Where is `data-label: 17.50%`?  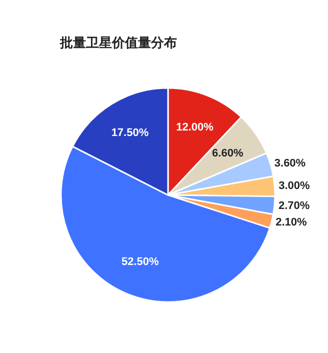 data-label: 17.50% is located at coordinates (130, 132).